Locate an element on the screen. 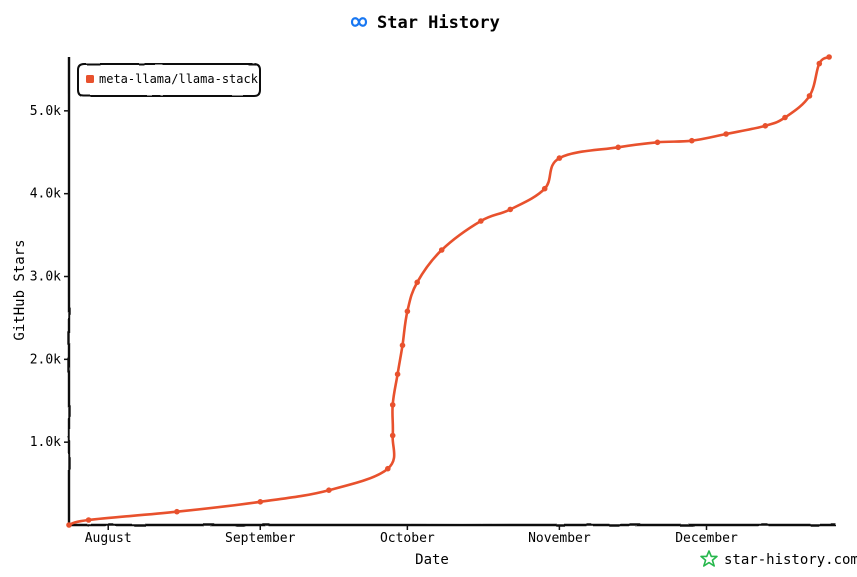  y-tick-label: 3.0k is located at coordinates (45, 277).